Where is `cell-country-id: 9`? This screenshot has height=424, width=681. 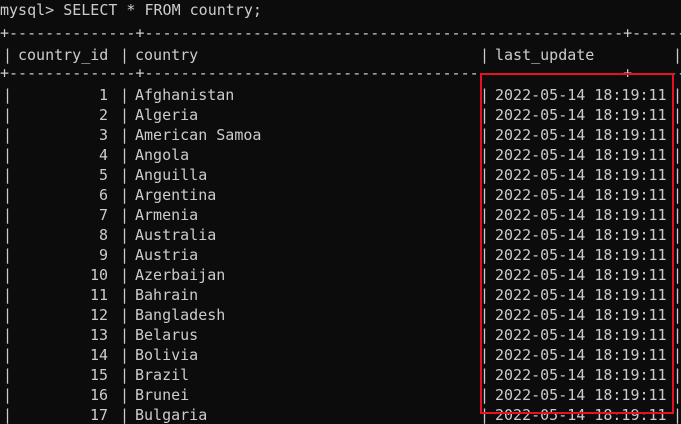
cell-country-id: 9 is located at coordinates (103, 255).